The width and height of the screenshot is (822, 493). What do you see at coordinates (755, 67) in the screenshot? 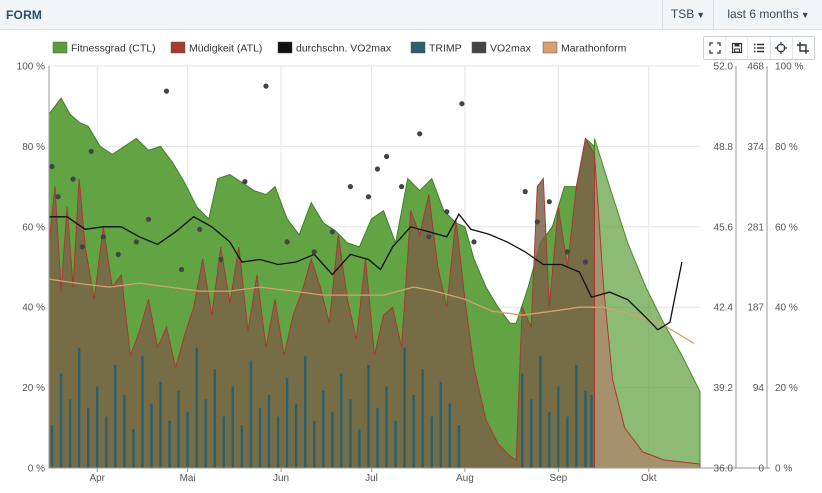
I see `y-tick-label-trimp: 468` at bounding box center [755, 67].